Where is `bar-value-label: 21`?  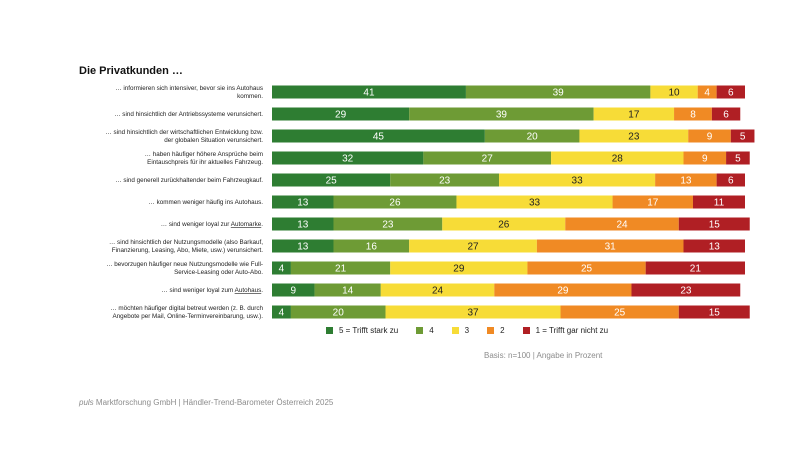 bar-value-label: 21 is located at coordinates (341, 269).